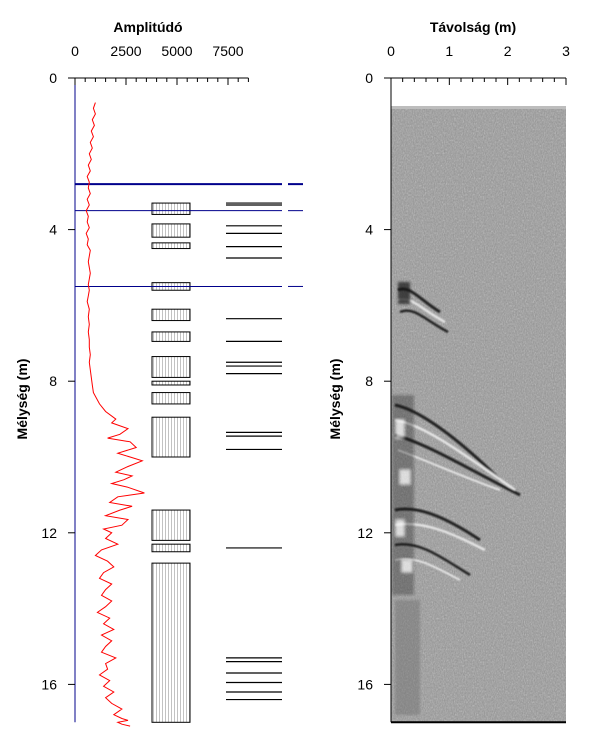 This screenshot has width=590, height=754. What do you see at coordinates (147, 27) in the screenshot?
I see `amplitude-axis-title: Amplitúdó` at bounding box center [147, 27].